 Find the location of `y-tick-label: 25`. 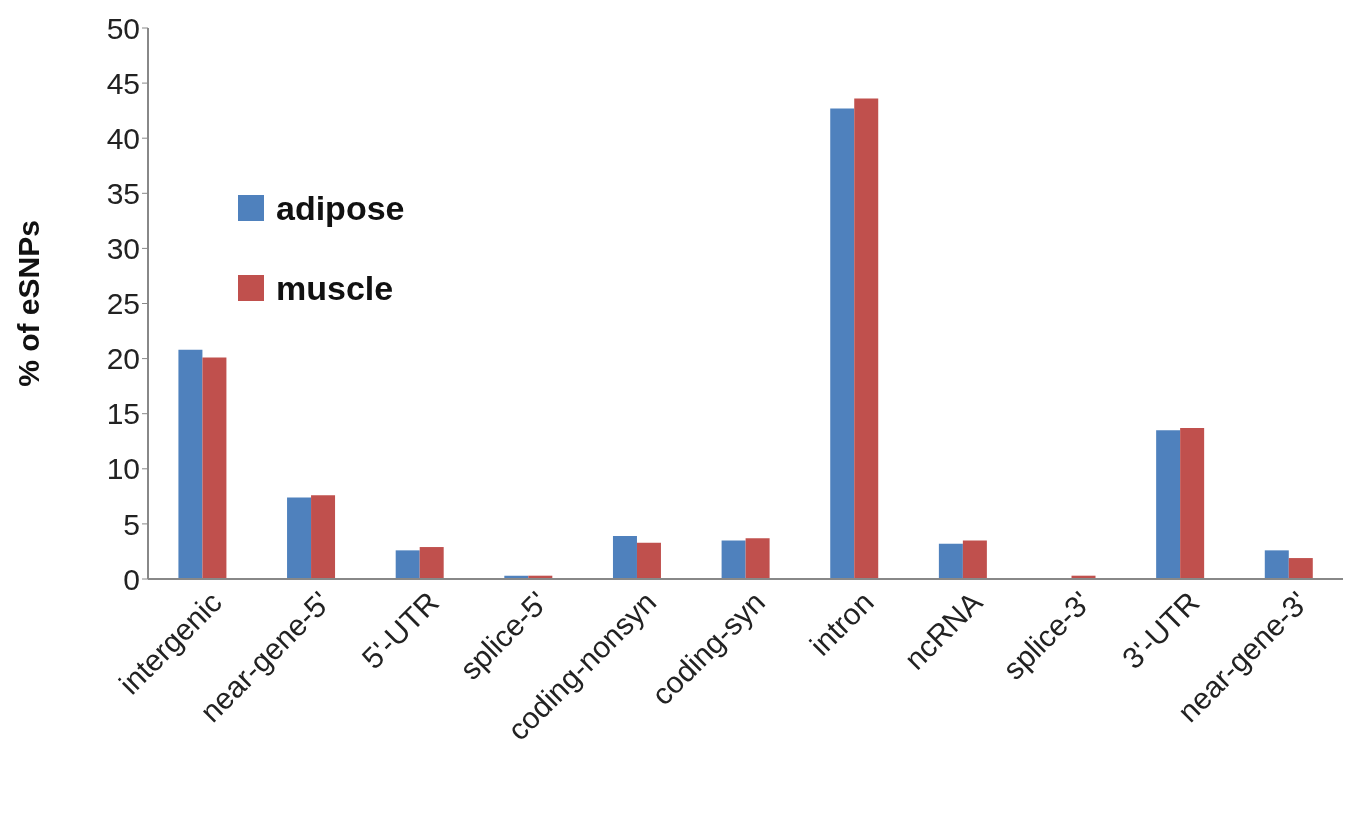

y-tick-label: 25 is located at coordinates (123, 304).